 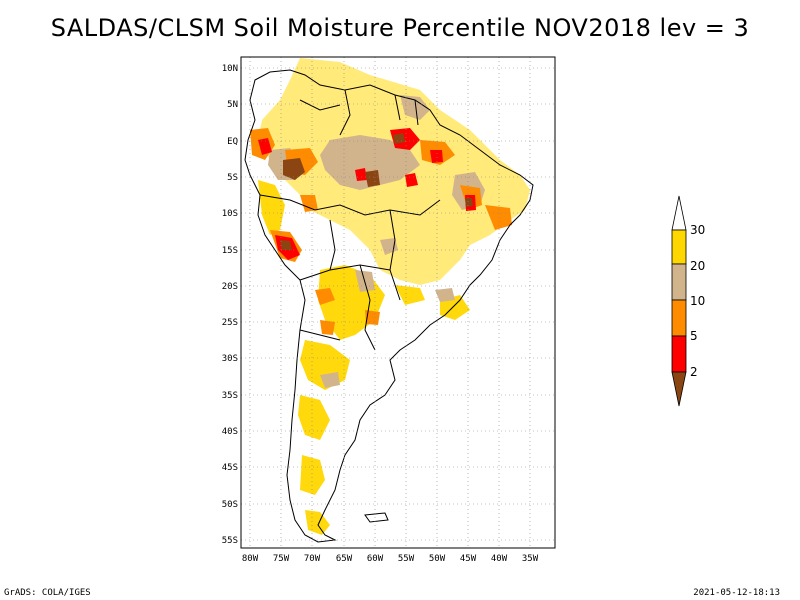 I want to click on footer-timestamp: 2021-05-12-18:13, so click(x=736, y=593).